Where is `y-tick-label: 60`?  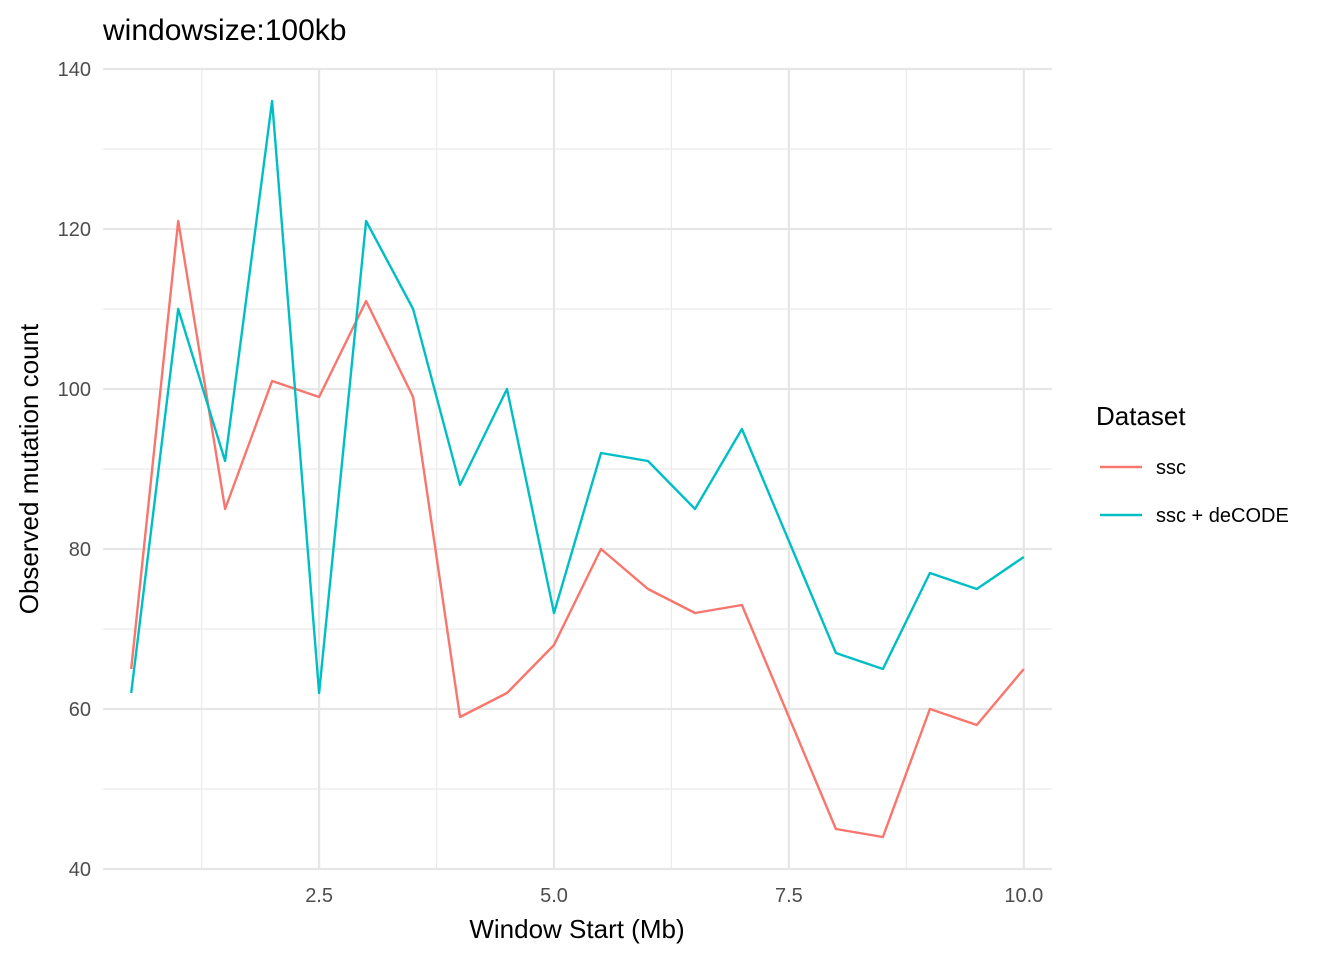
y-tick-label: 60 is located at coordinates (80, 710).